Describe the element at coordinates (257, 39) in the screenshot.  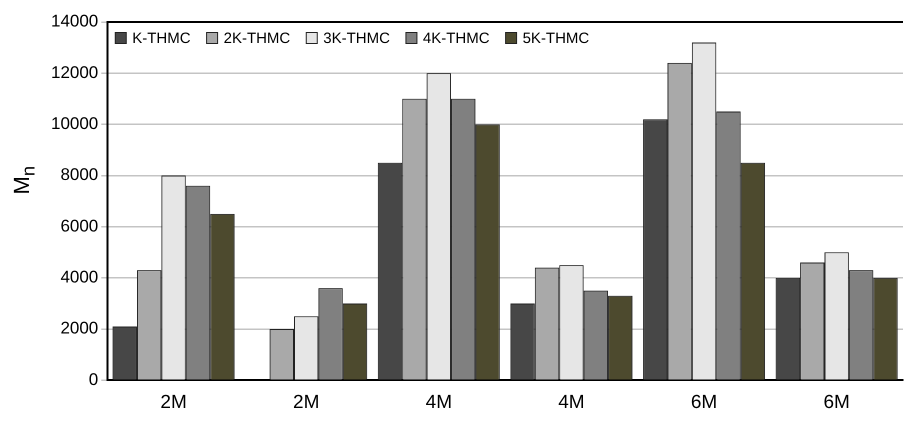
I see `legend-label: 2K-THMC` at that location.